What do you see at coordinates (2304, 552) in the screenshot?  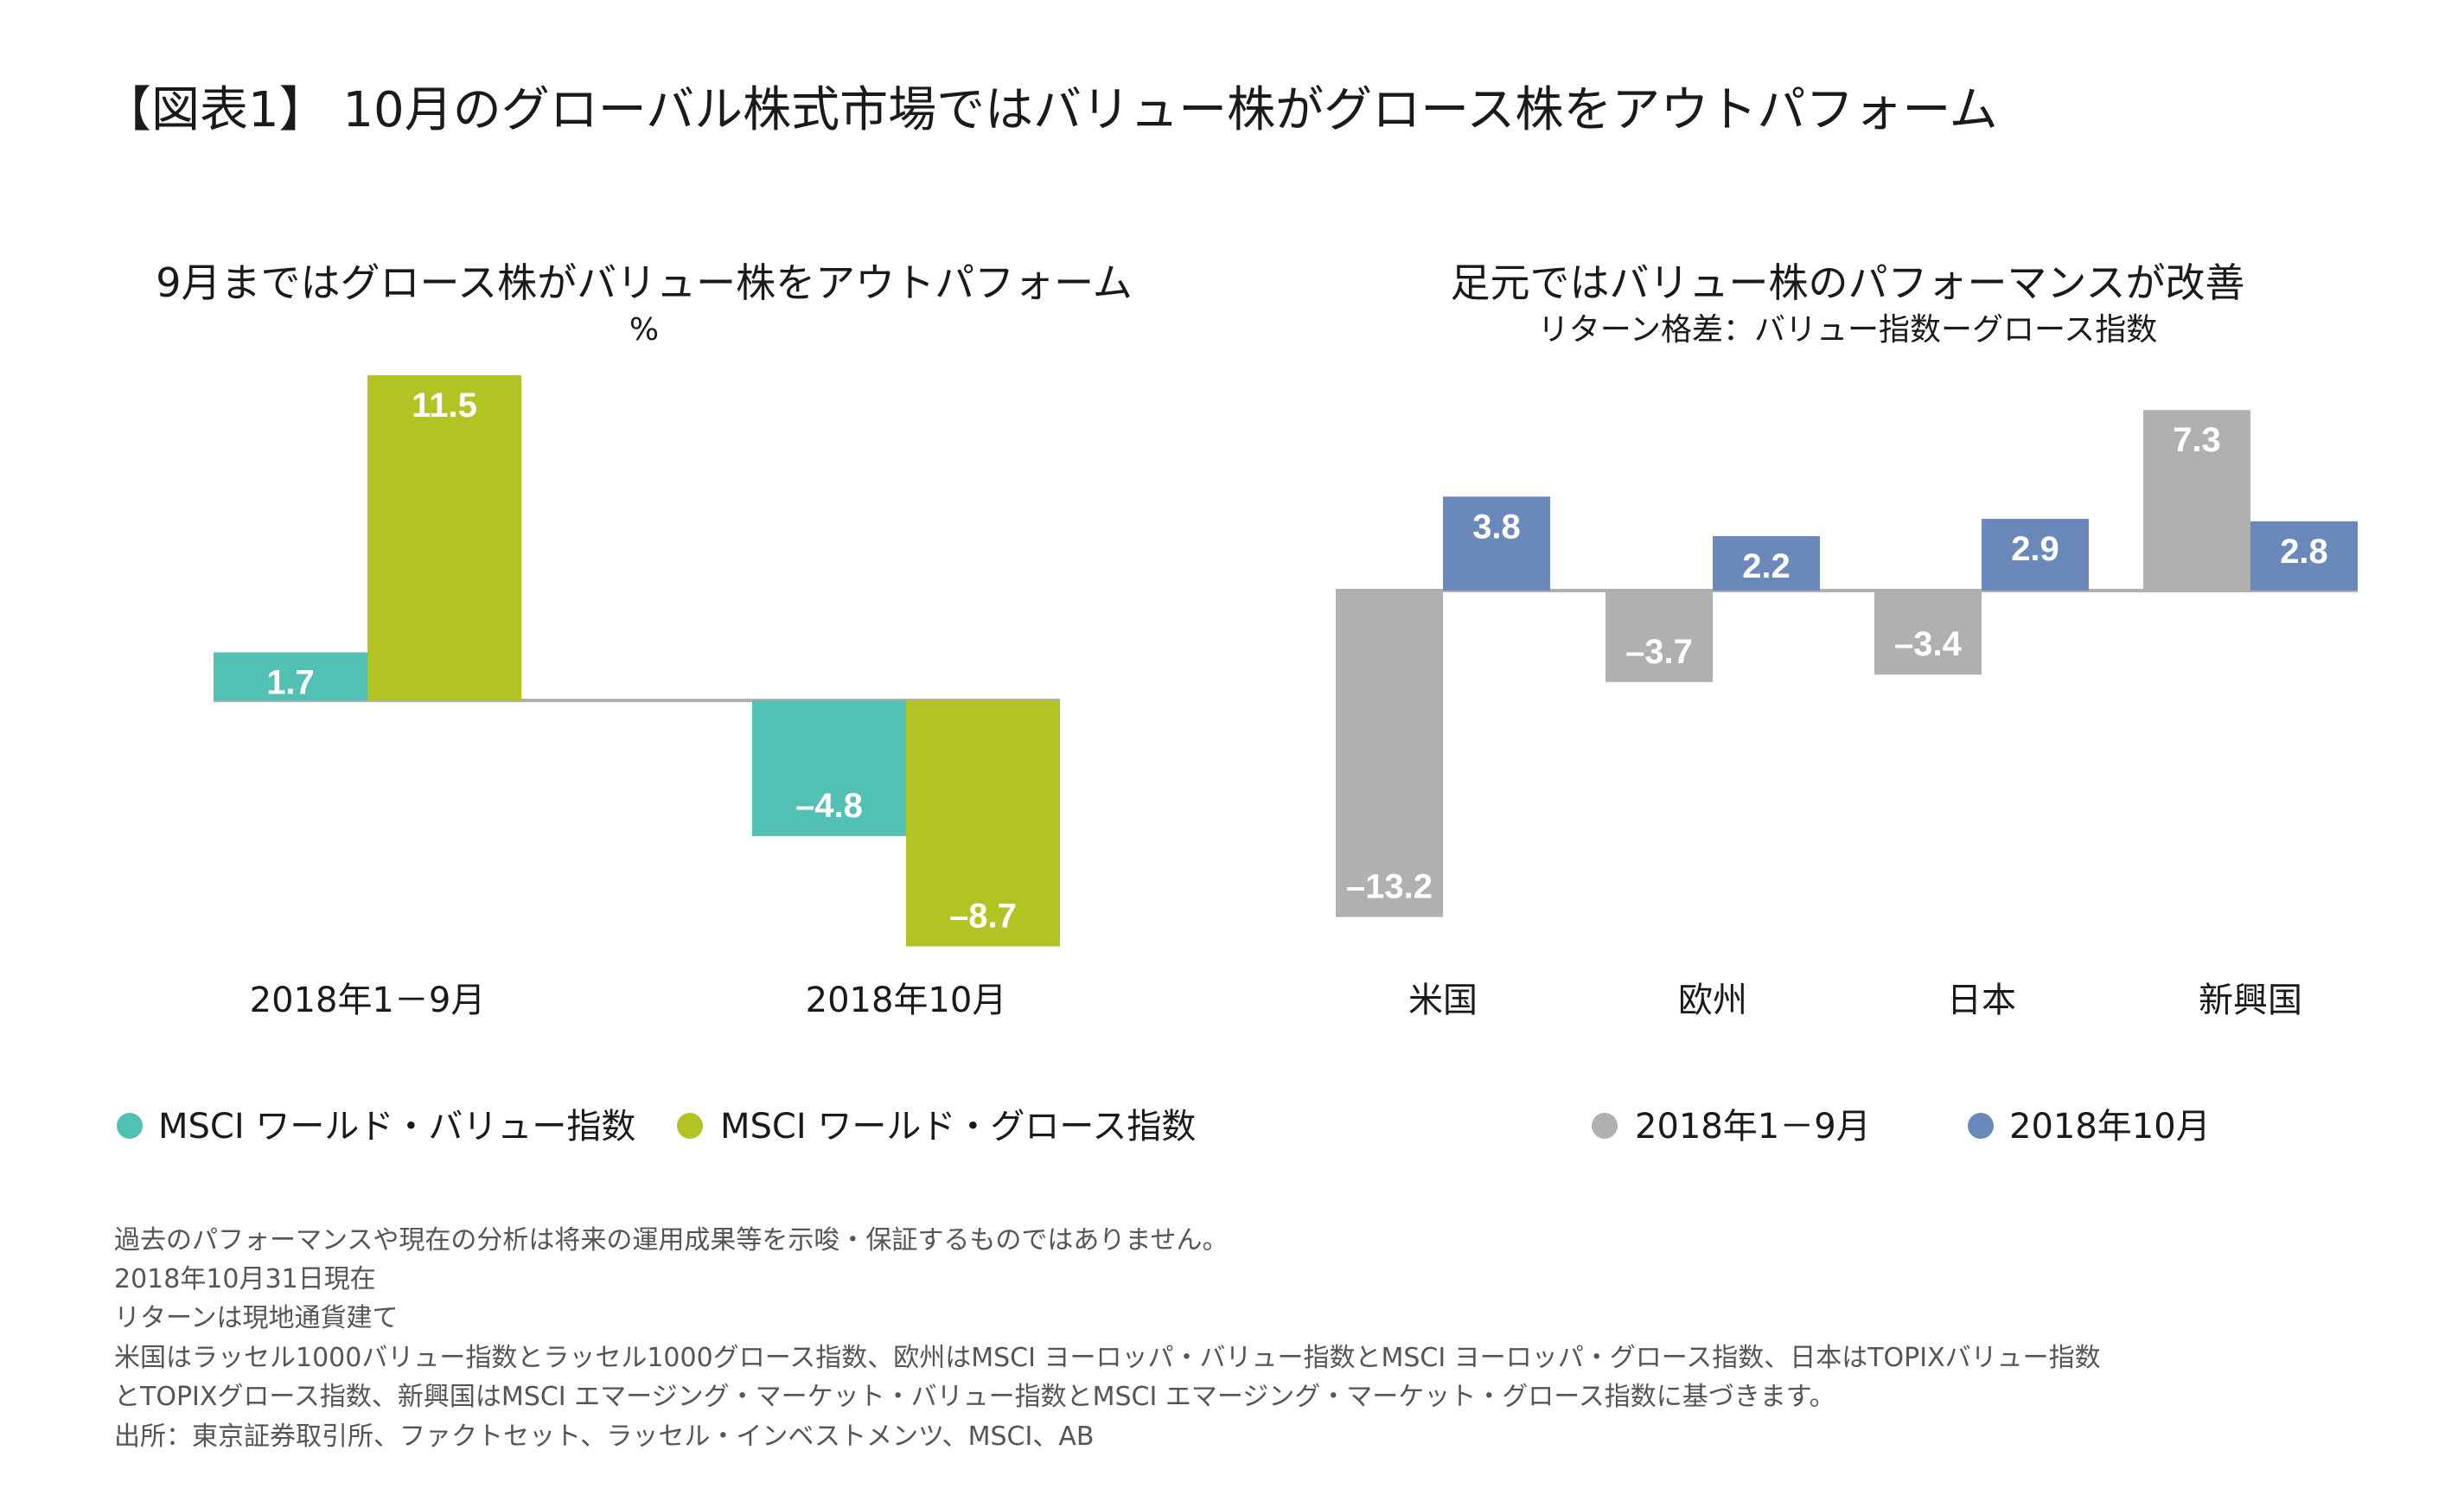 I see `data-label: 2.8` at bounding box center [2304, 552].